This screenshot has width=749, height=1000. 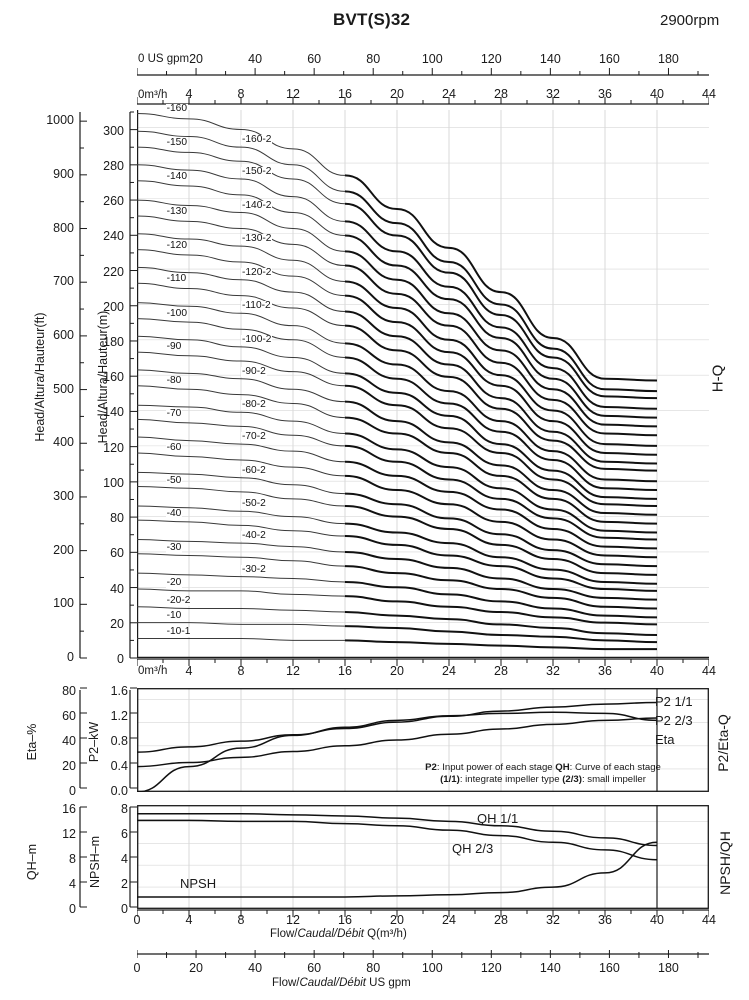 I want to click on bottom-q-axis-label: Flow/Caudal/Débit Q(m³/h), so click(x=338, y=934).